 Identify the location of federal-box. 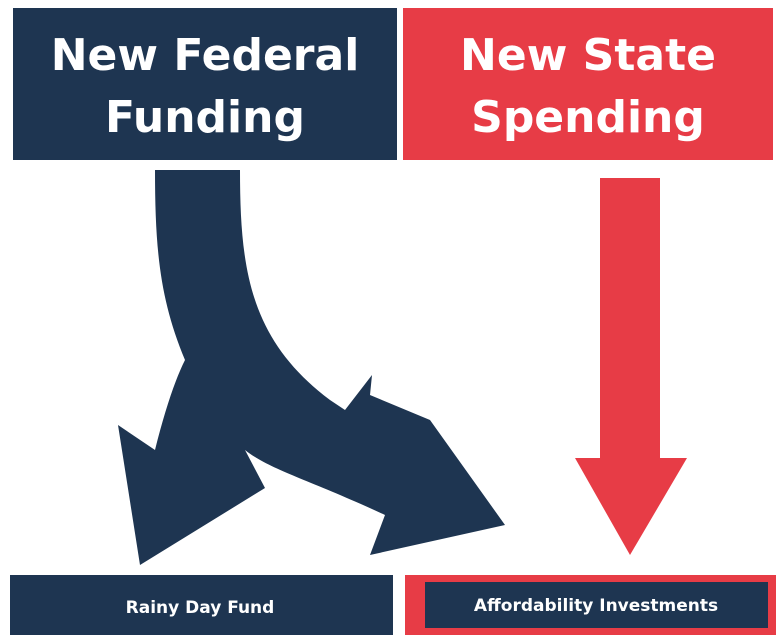
(205, 84).